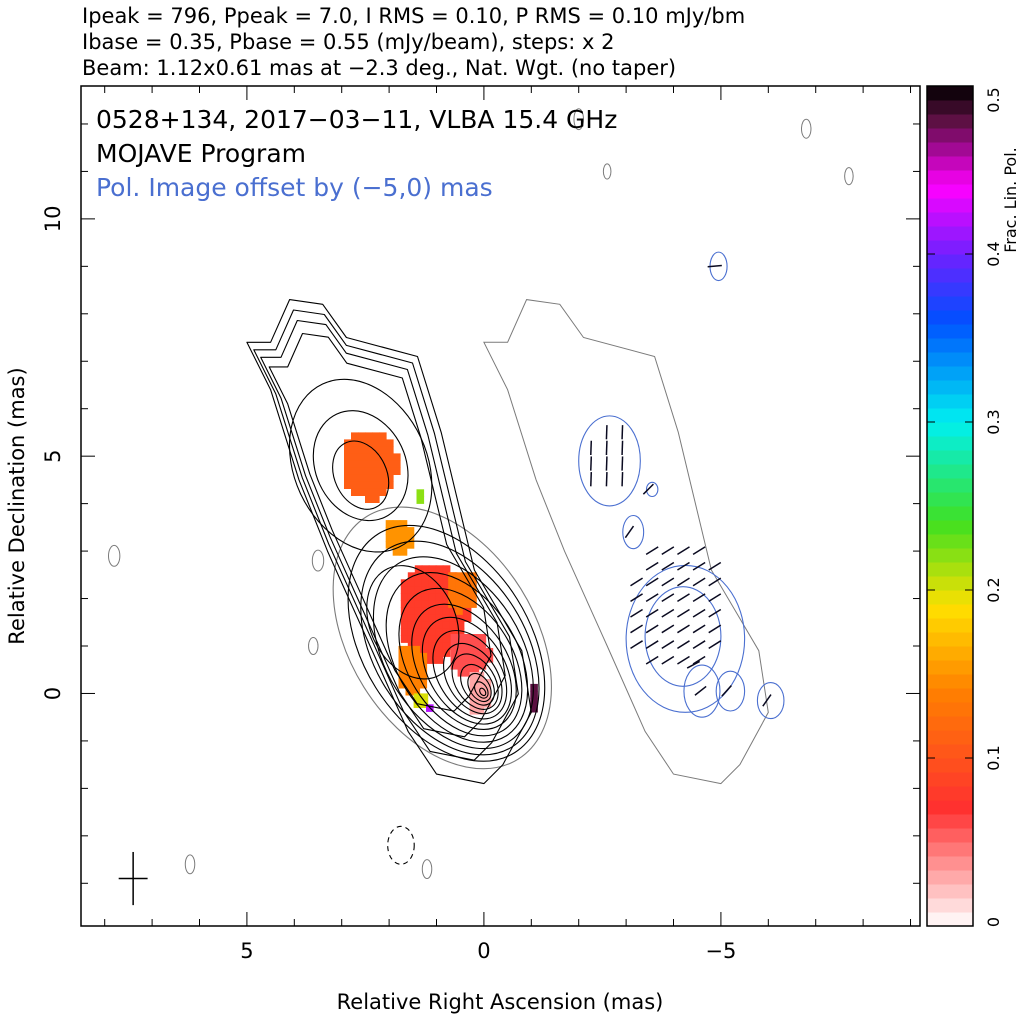 The width and height of the screenshot is (1027, 1020). What do you see at coordinates (720, 951) in the screenshot?
I see `x-tick-label: −5` at bounding box center [720, 951].